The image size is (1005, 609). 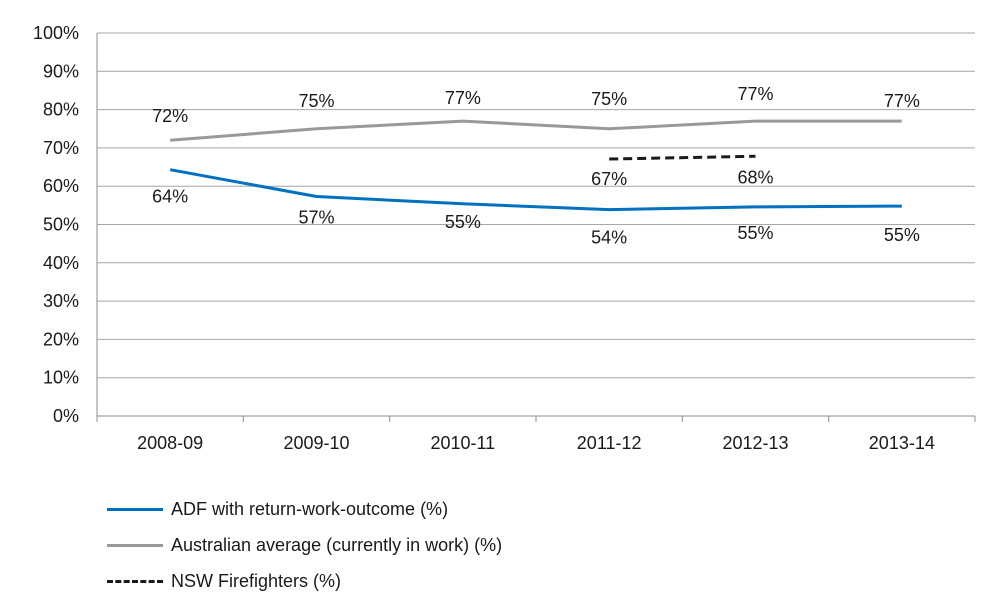 What do you see at coordinates (61, 186) in the screenshot?
I see `y-tick-label: 60%` at bounding box center [61, 186].